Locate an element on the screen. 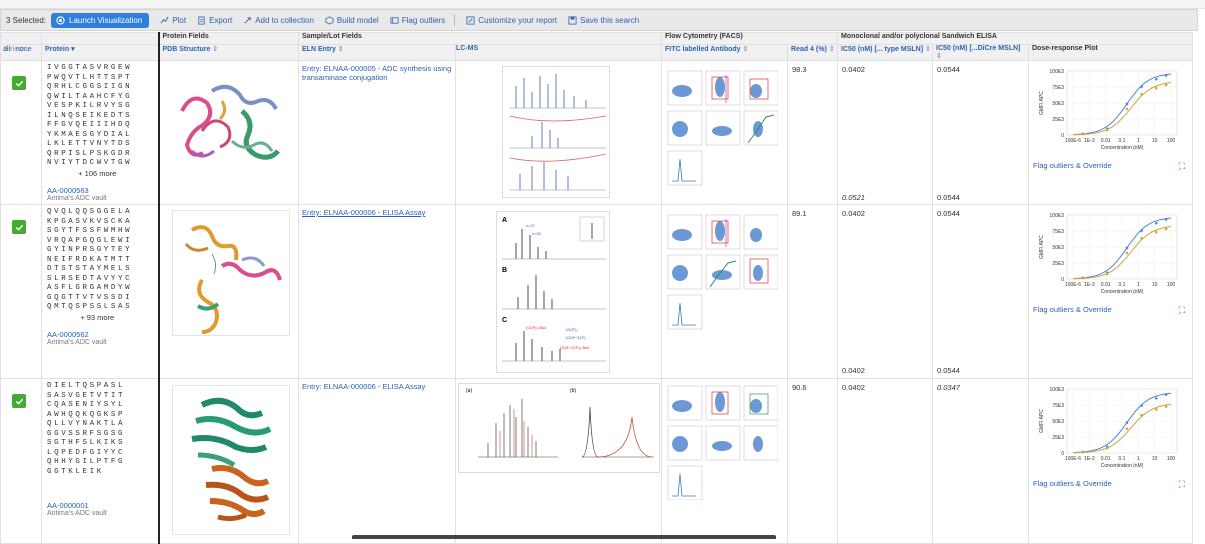  col-eln-entry: ELN Entry ⇕ is located at coordinates (377, 52).